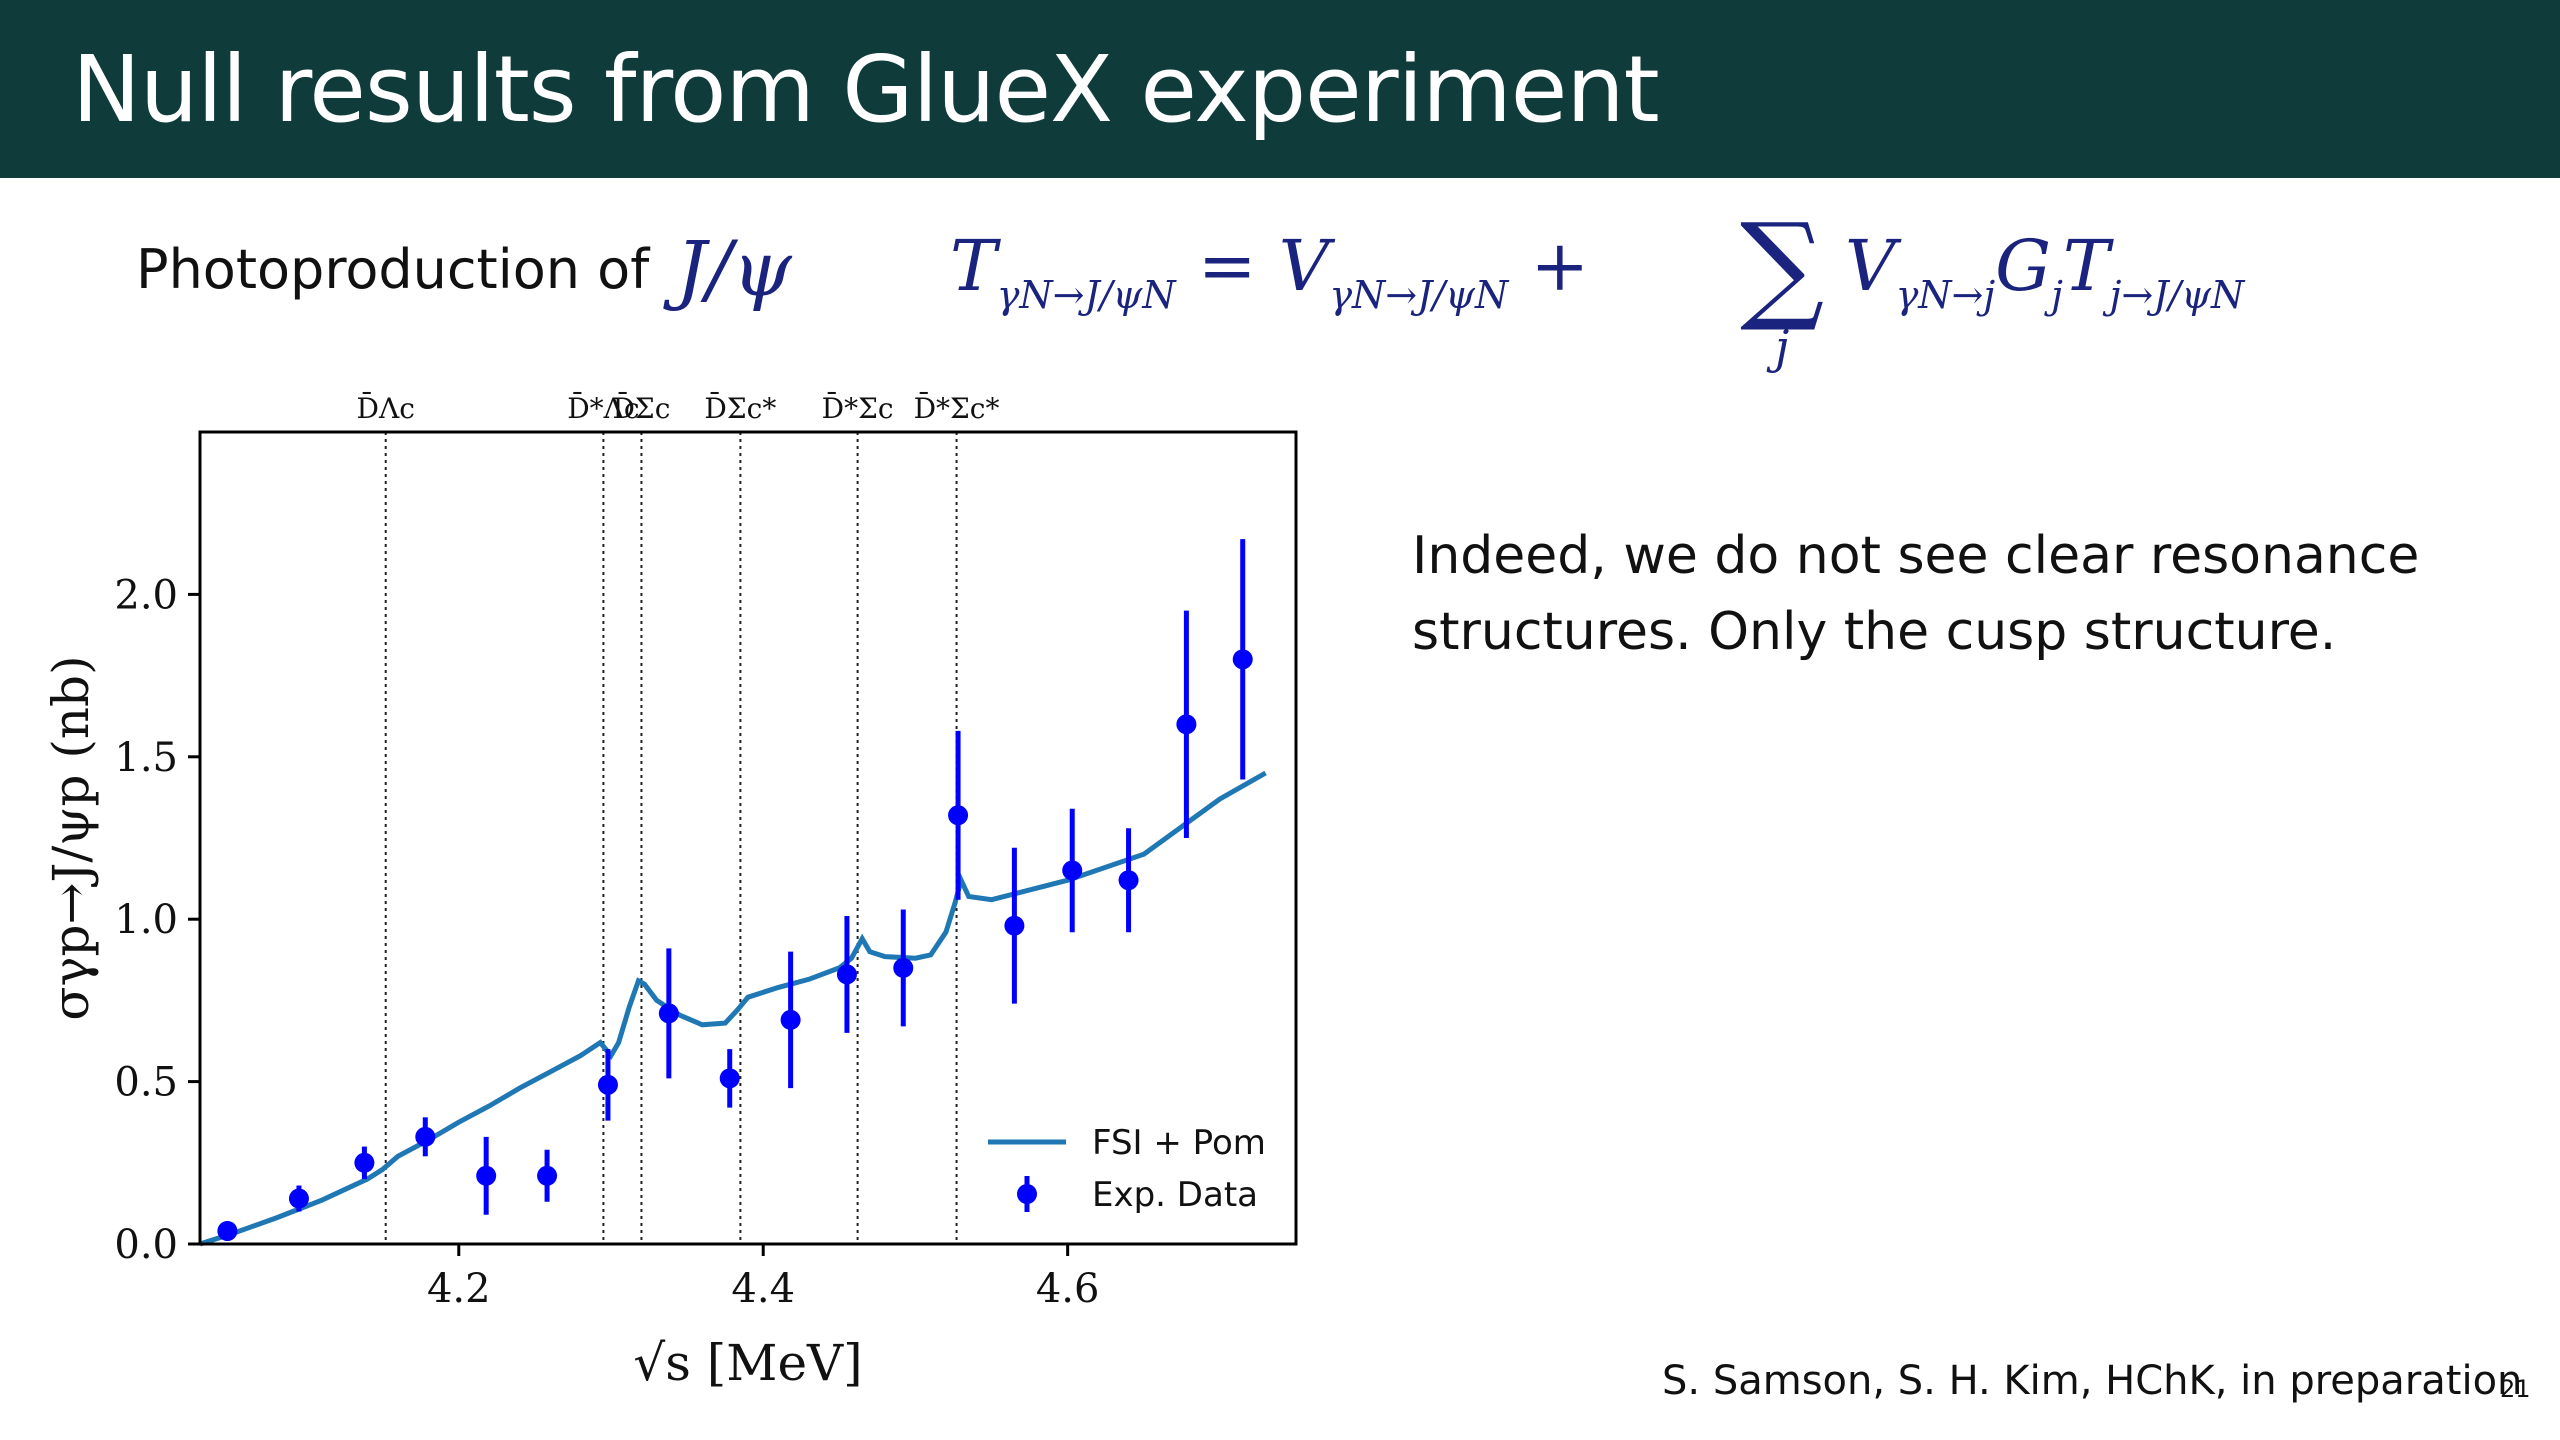 The width and height of the screenshot is (2560, 1440). Describe the element at coordinates (459, 1289) in the screenshot. I see `x-tick-label: 4.2` at that location.